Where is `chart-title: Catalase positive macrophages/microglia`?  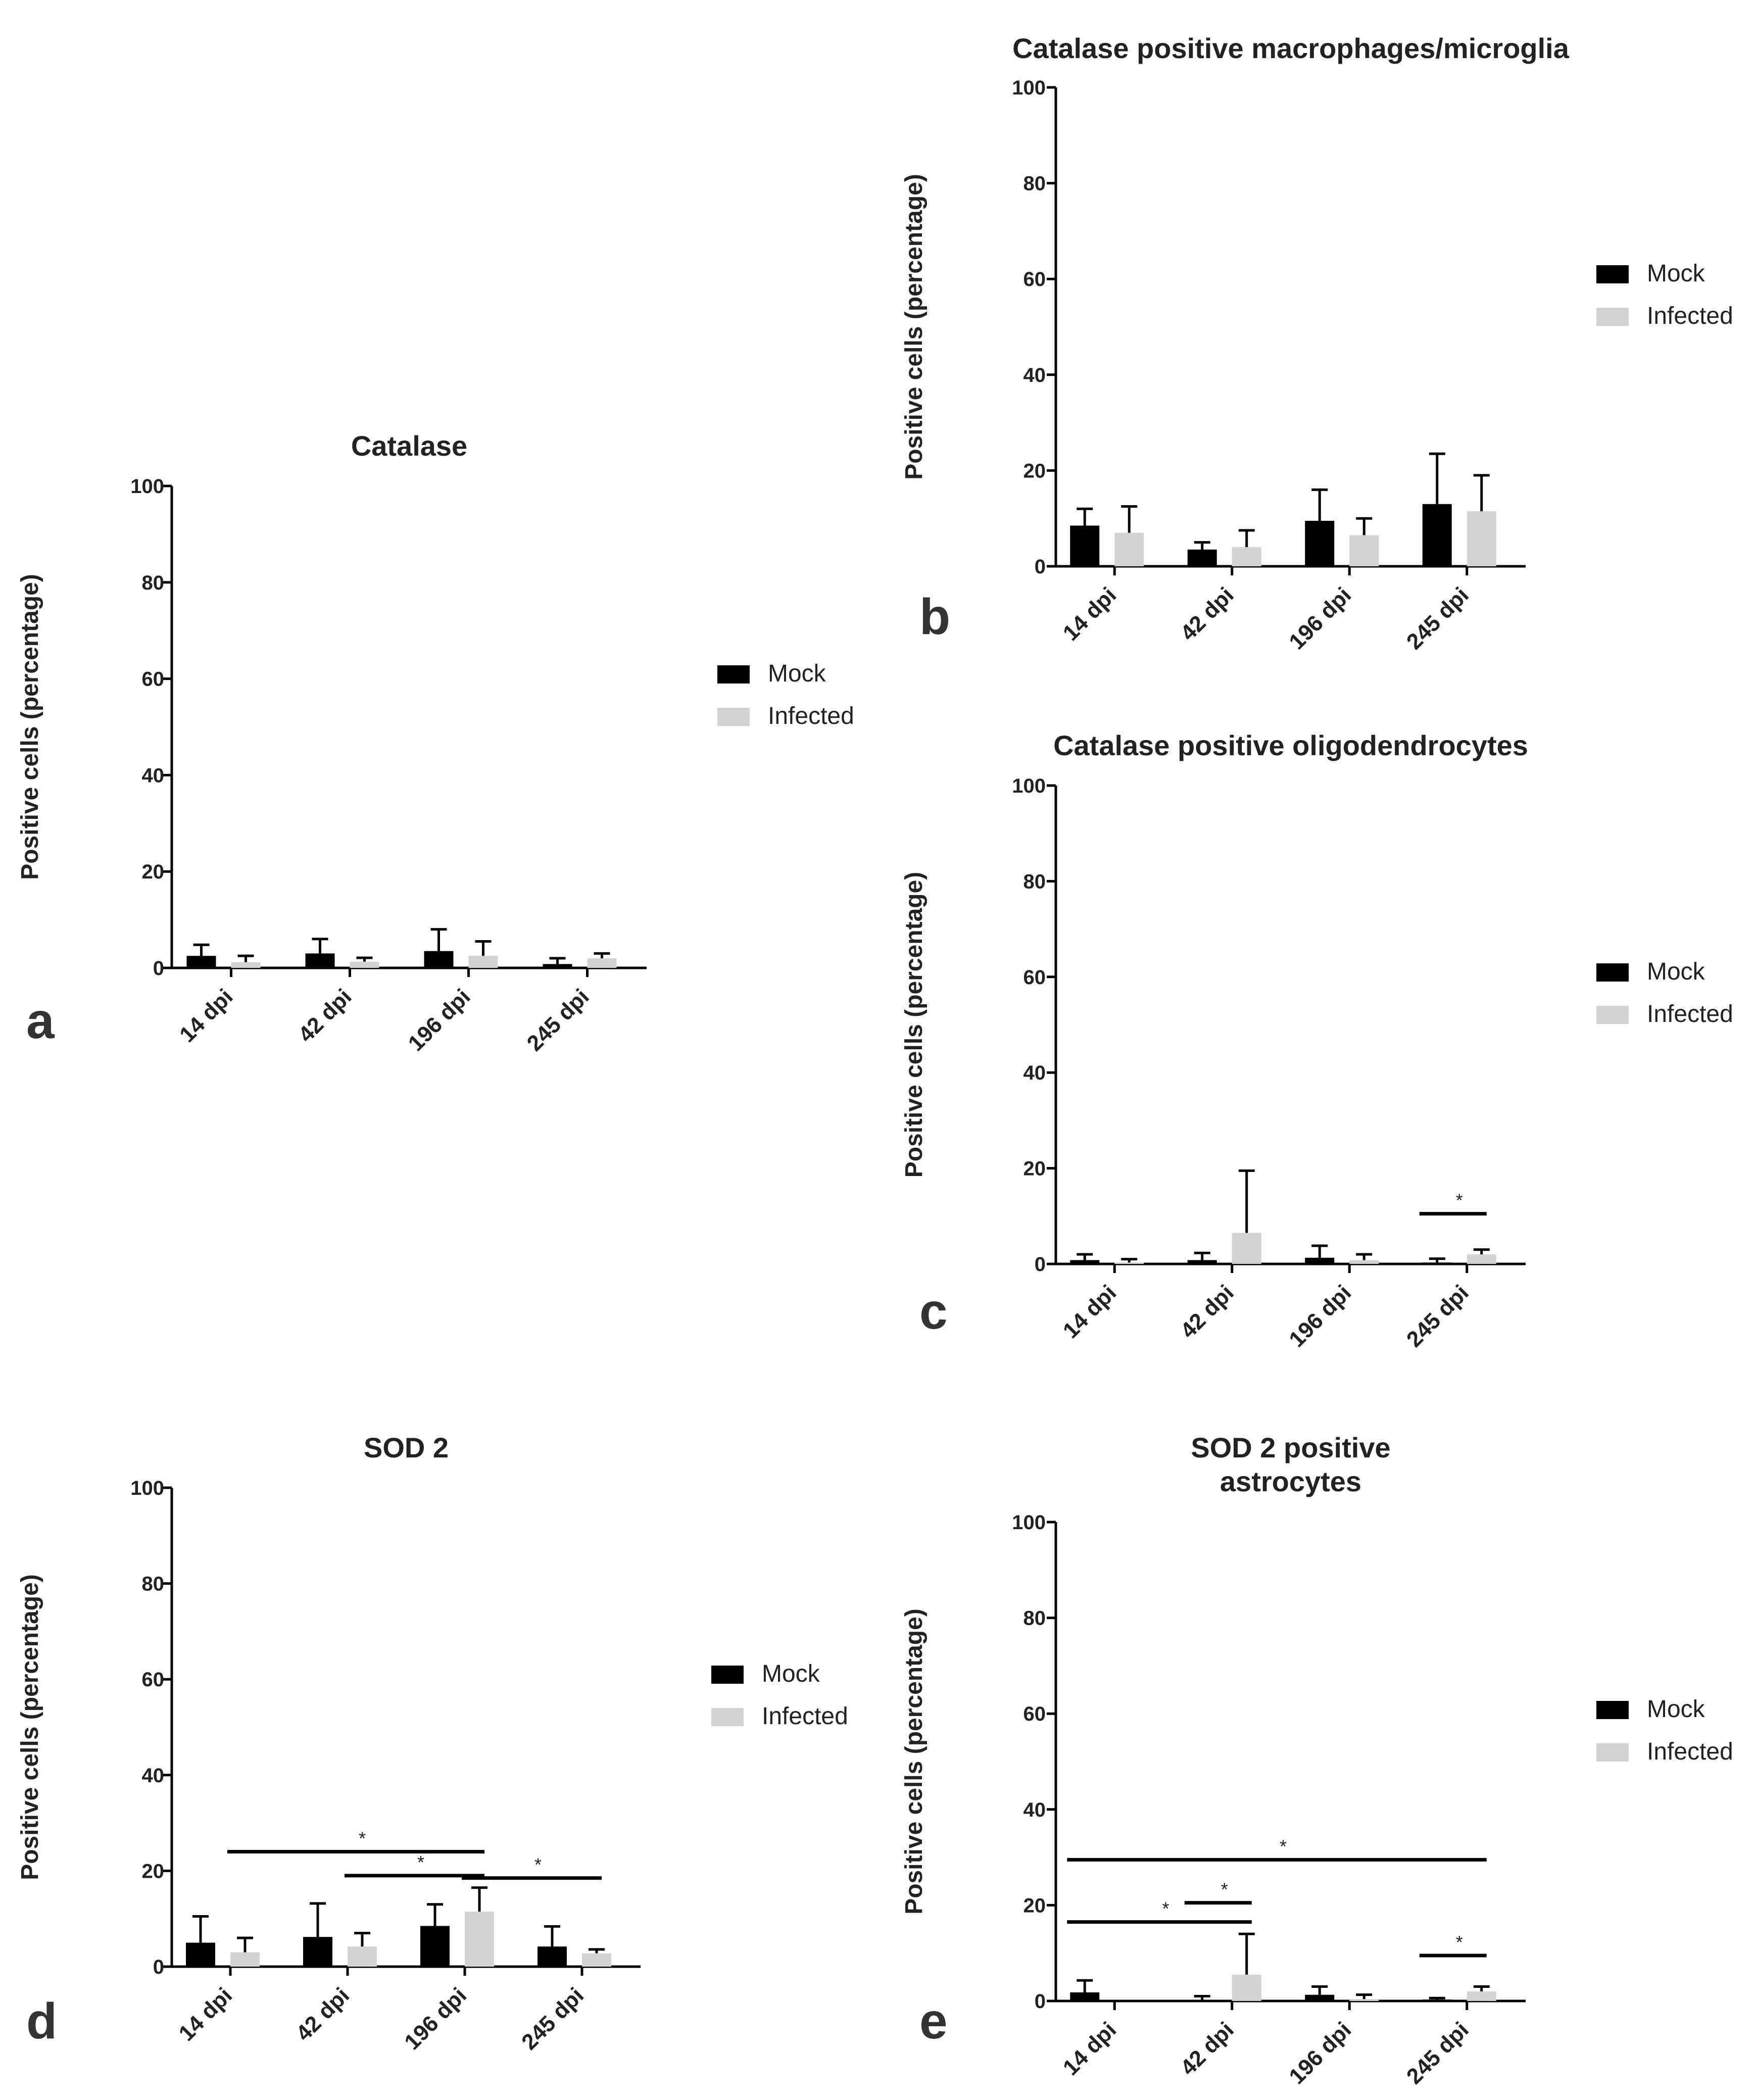
chart-title: Catalase positive macrophages/microglia is located at coordinates (1291, 48).